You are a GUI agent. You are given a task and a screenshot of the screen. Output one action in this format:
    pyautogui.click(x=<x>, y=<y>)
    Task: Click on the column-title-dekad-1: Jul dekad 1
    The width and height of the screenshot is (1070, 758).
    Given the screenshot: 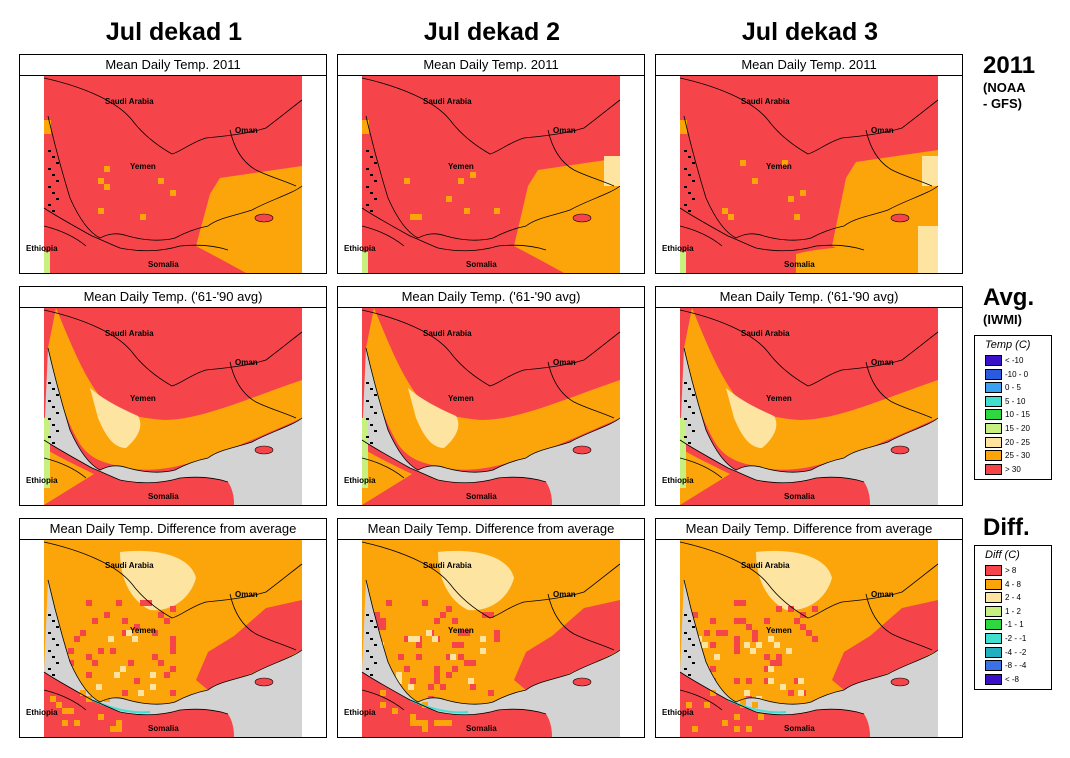 What is the action you would take?
    pyautogui.click(x=174, y=32)
    